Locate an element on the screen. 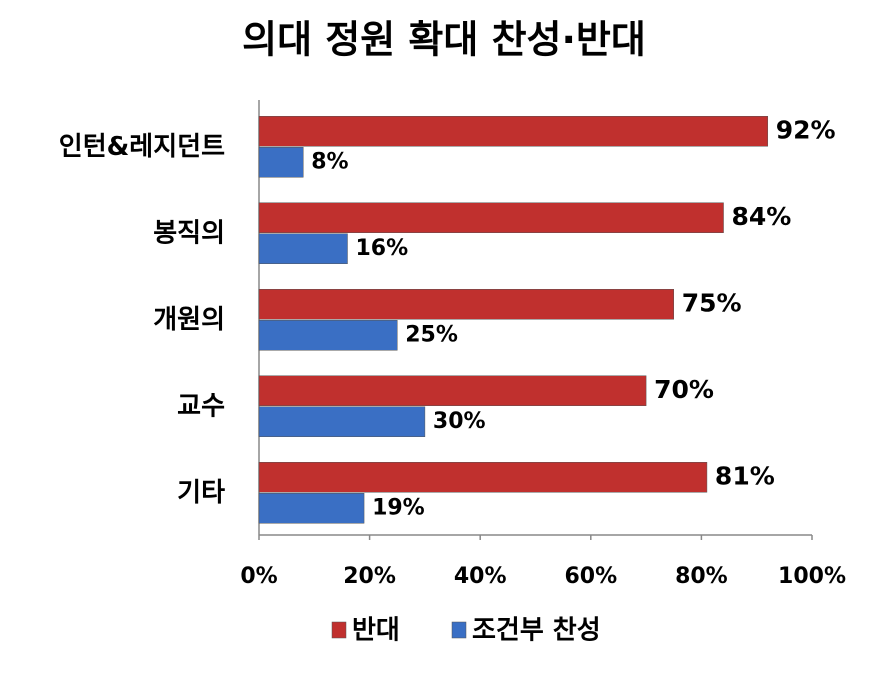 This screenshot has height=675, width=889. x-tick-label: 60% is located at coordinates (590, 576).